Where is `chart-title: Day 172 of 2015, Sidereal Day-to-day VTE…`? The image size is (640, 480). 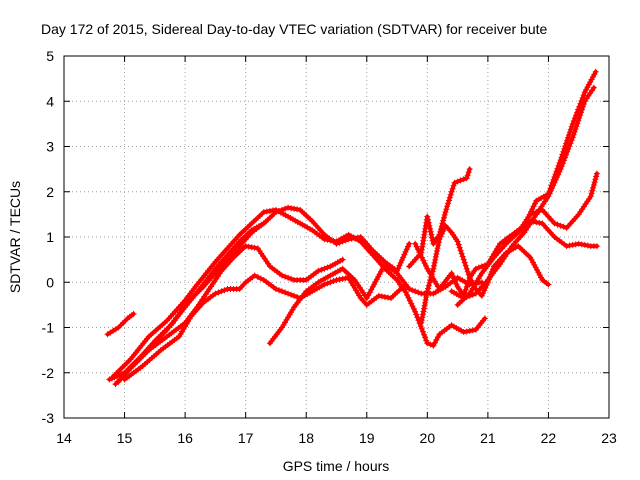 chart-title: Day 172 of 2015, Sidereal Day-to-day VTE… is located at coordinates (294, 29).